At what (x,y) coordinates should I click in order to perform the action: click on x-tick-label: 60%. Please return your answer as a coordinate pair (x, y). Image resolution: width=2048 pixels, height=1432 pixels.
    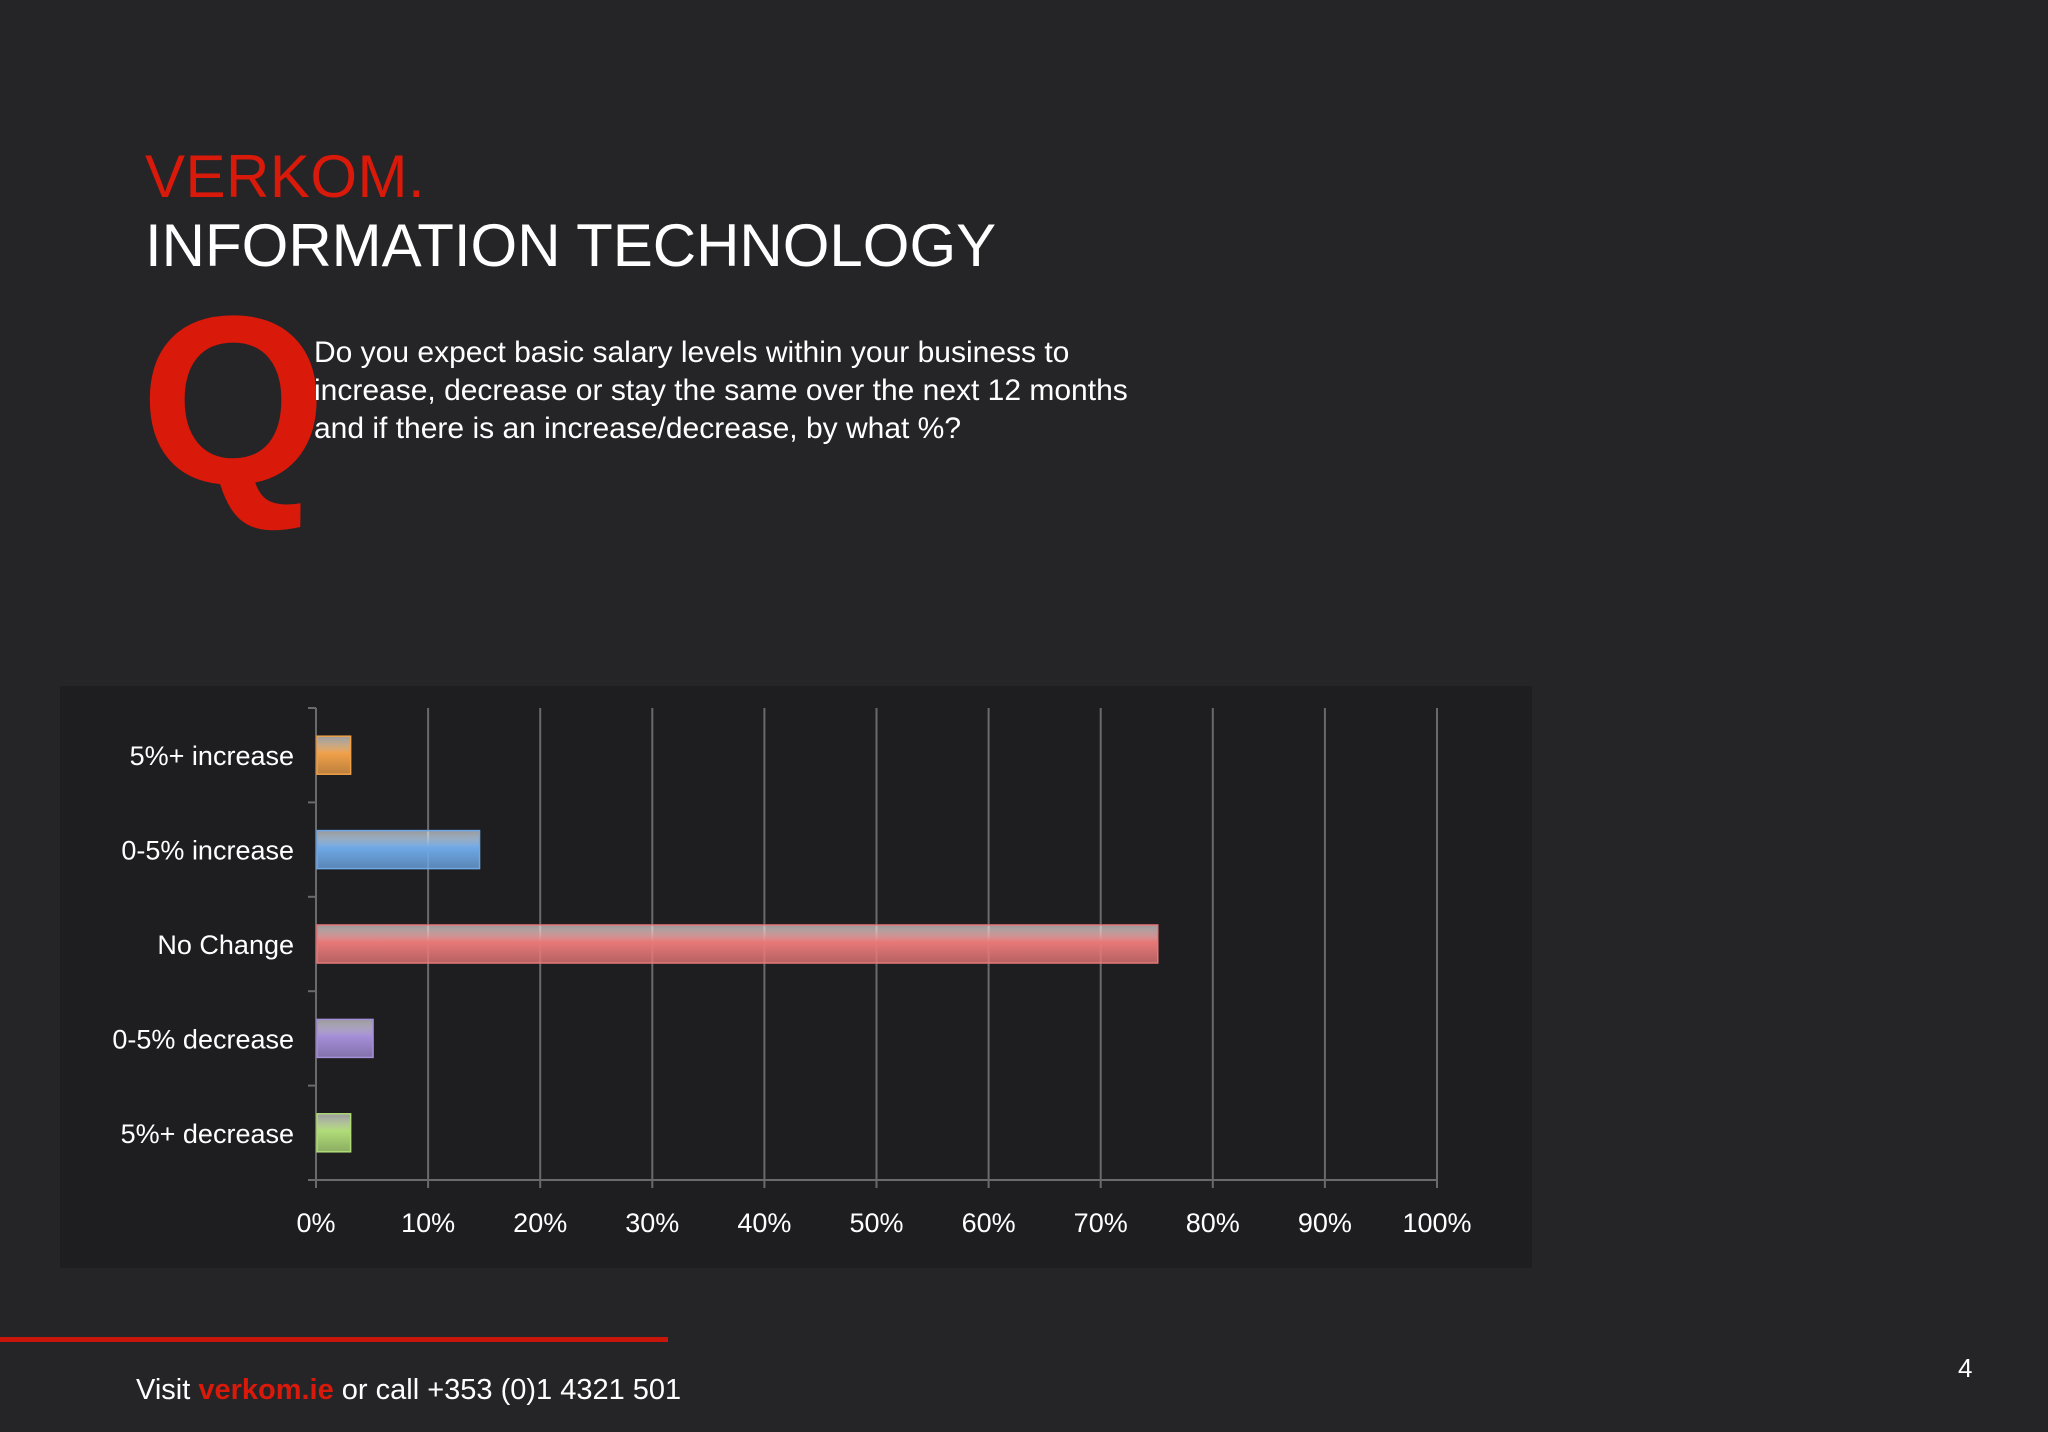
    Looking at the image, I should click on (989, 1223).